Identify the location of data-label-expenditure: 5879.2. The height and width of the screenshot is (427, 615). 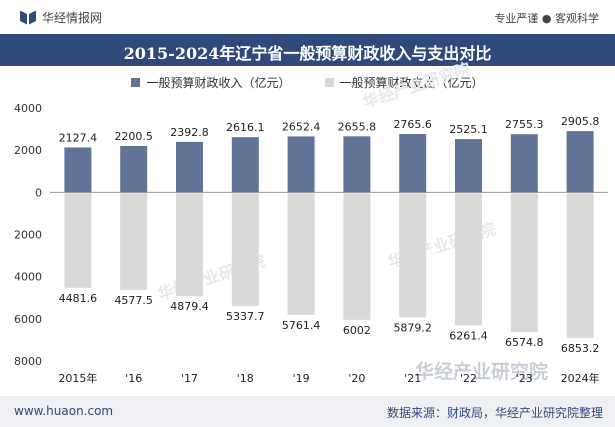
(412, 327).